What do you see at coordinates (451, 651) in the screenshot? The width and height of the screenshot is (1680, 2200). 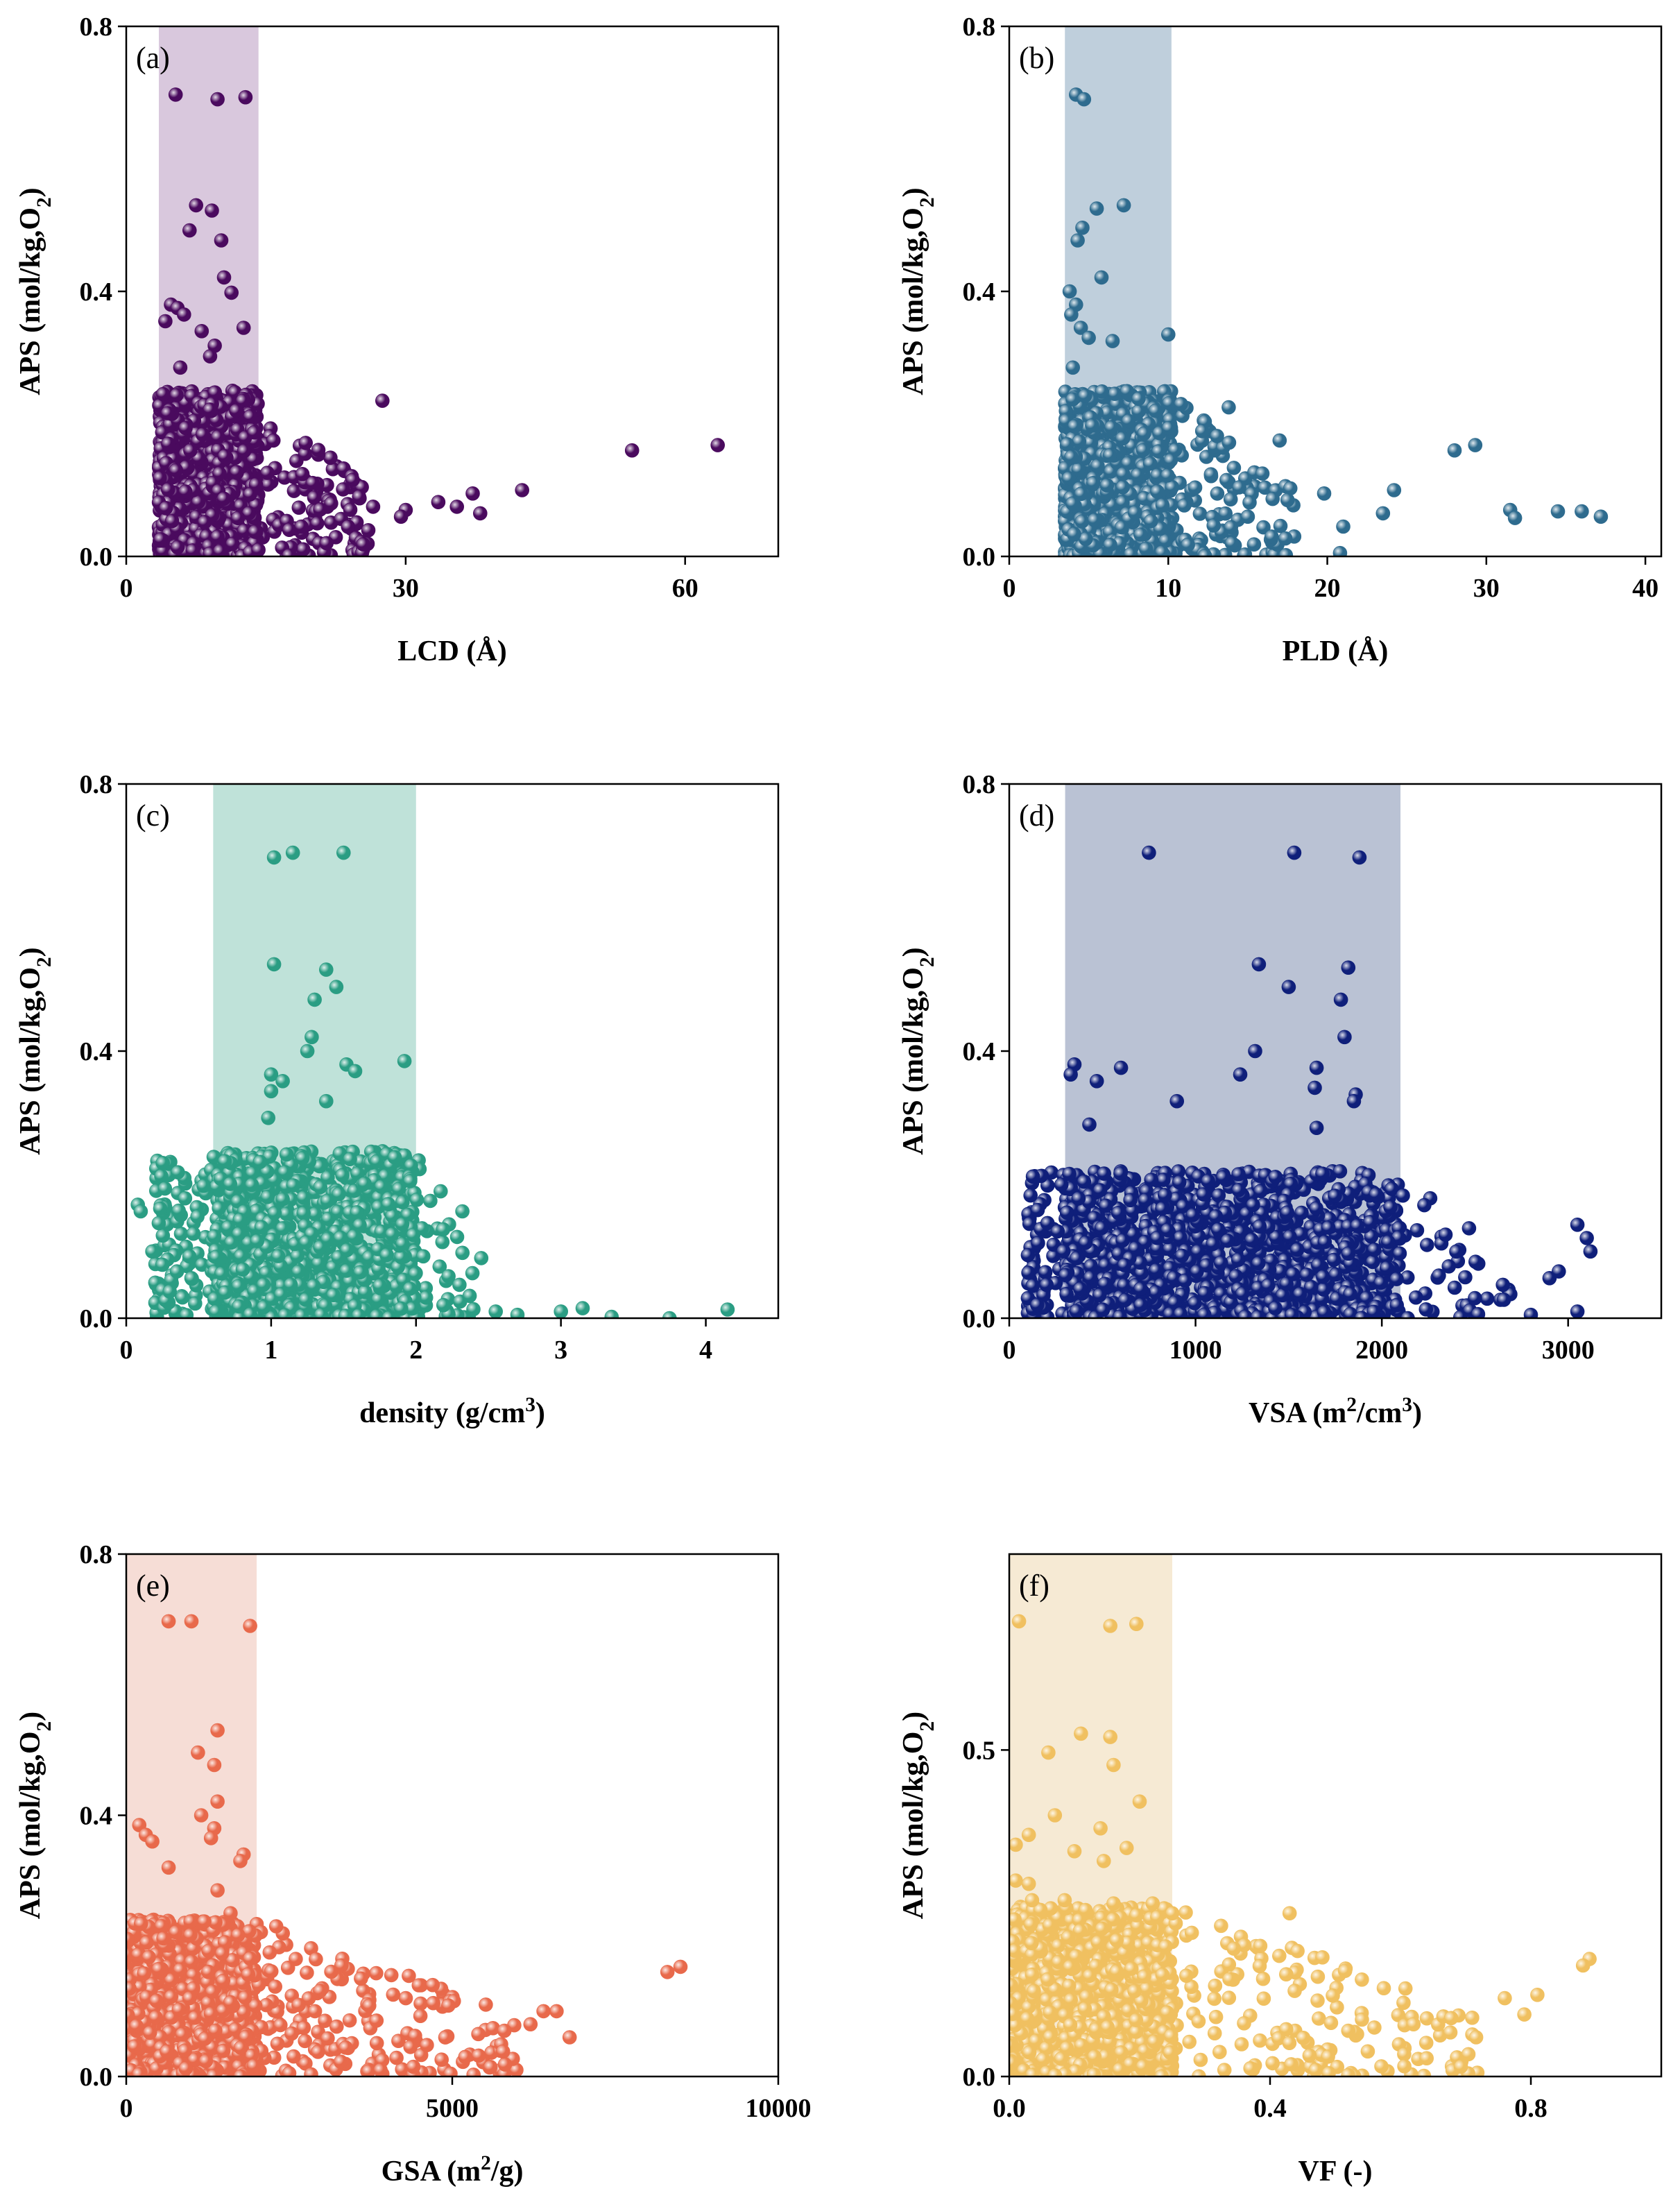 I see `x-axis-title: LCD (Å)` at bounding box center [451, 651].